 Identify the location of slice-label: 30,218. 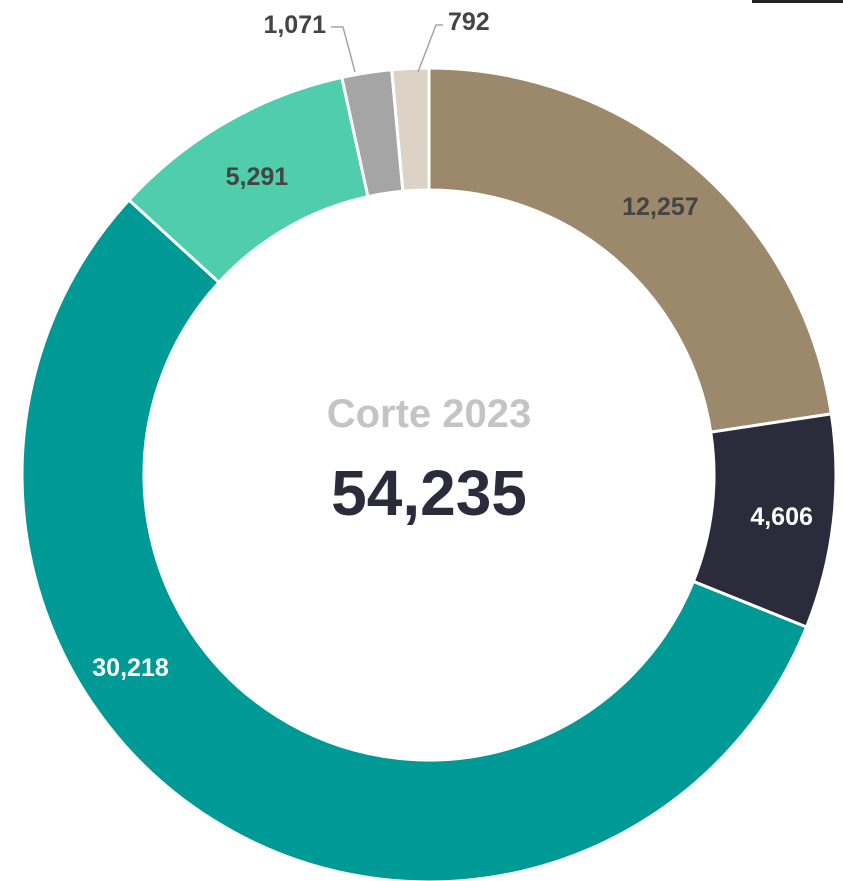
(130, 668).